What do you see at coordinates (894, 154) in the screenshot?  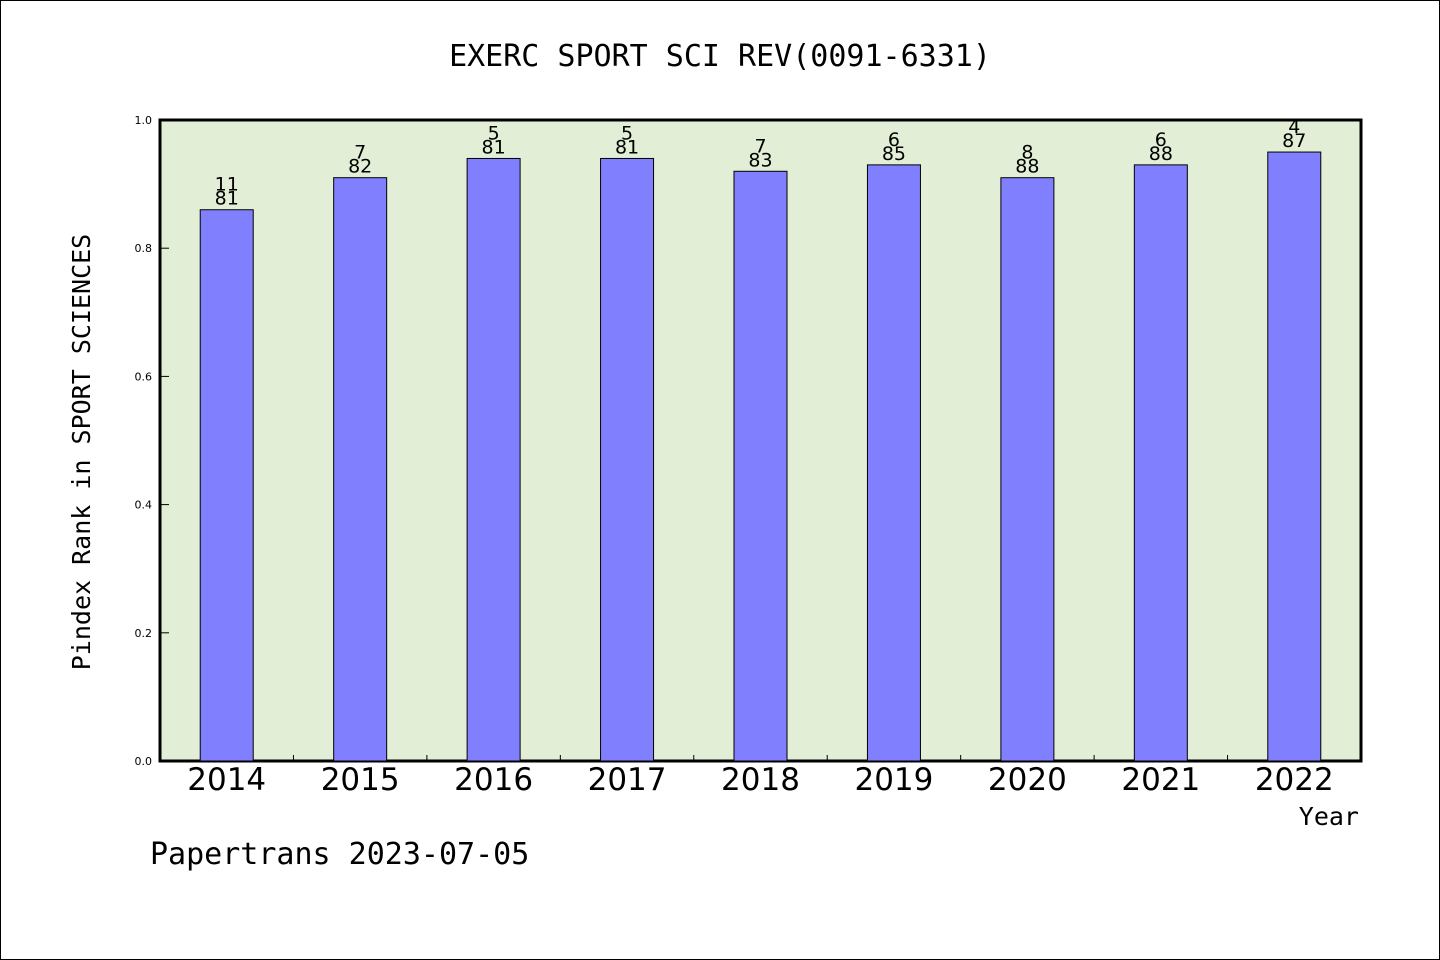 I see `bar-total-label: 85` at bounding box center [894, 154].